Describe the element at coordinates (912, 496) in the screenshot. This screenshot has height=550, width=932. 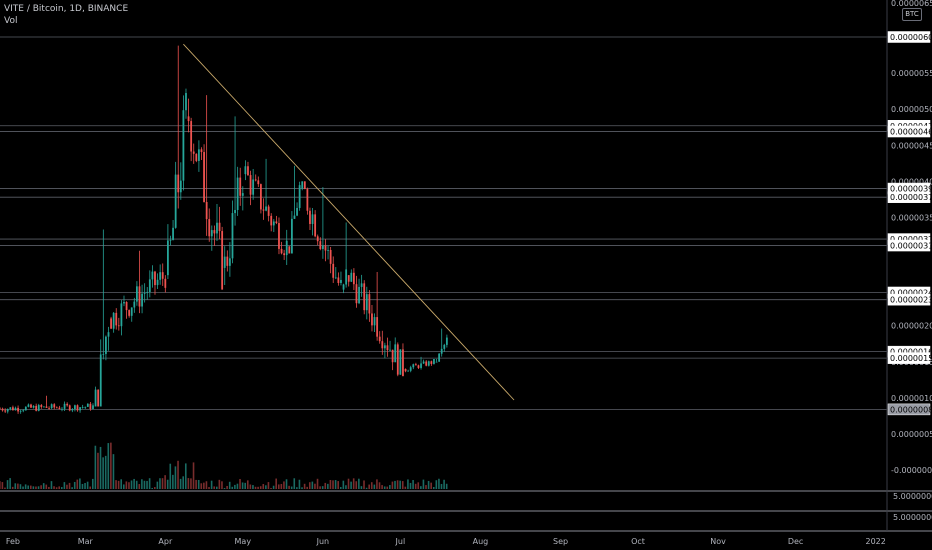
I see `volume-axis-label: 5.00000000` at that location.